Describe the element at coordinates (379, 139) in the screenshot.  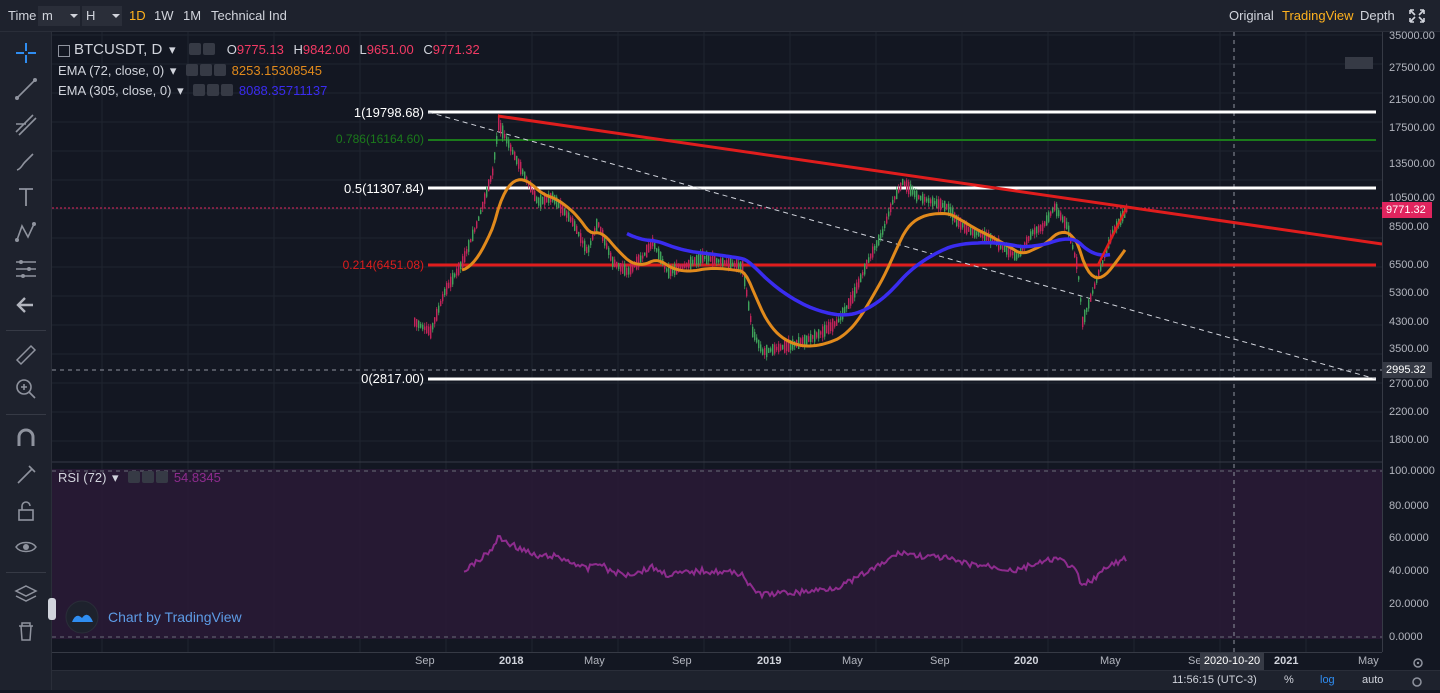
I see `fib-label-786: 0.786(16164.60)` at that location.